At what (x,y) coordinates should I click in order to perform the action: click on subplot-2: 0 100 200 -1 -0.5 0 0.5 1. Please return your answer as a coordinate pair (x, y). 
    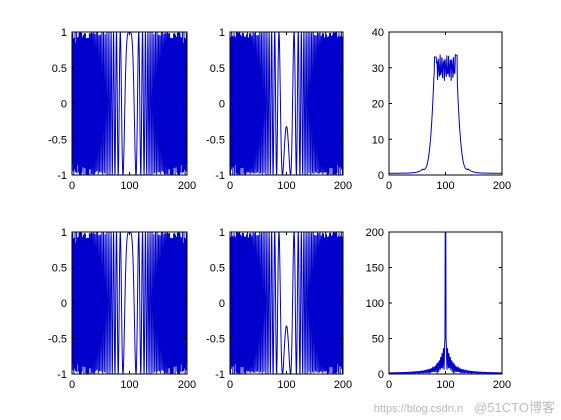
    Looking at the image, I should click on (279, 109).